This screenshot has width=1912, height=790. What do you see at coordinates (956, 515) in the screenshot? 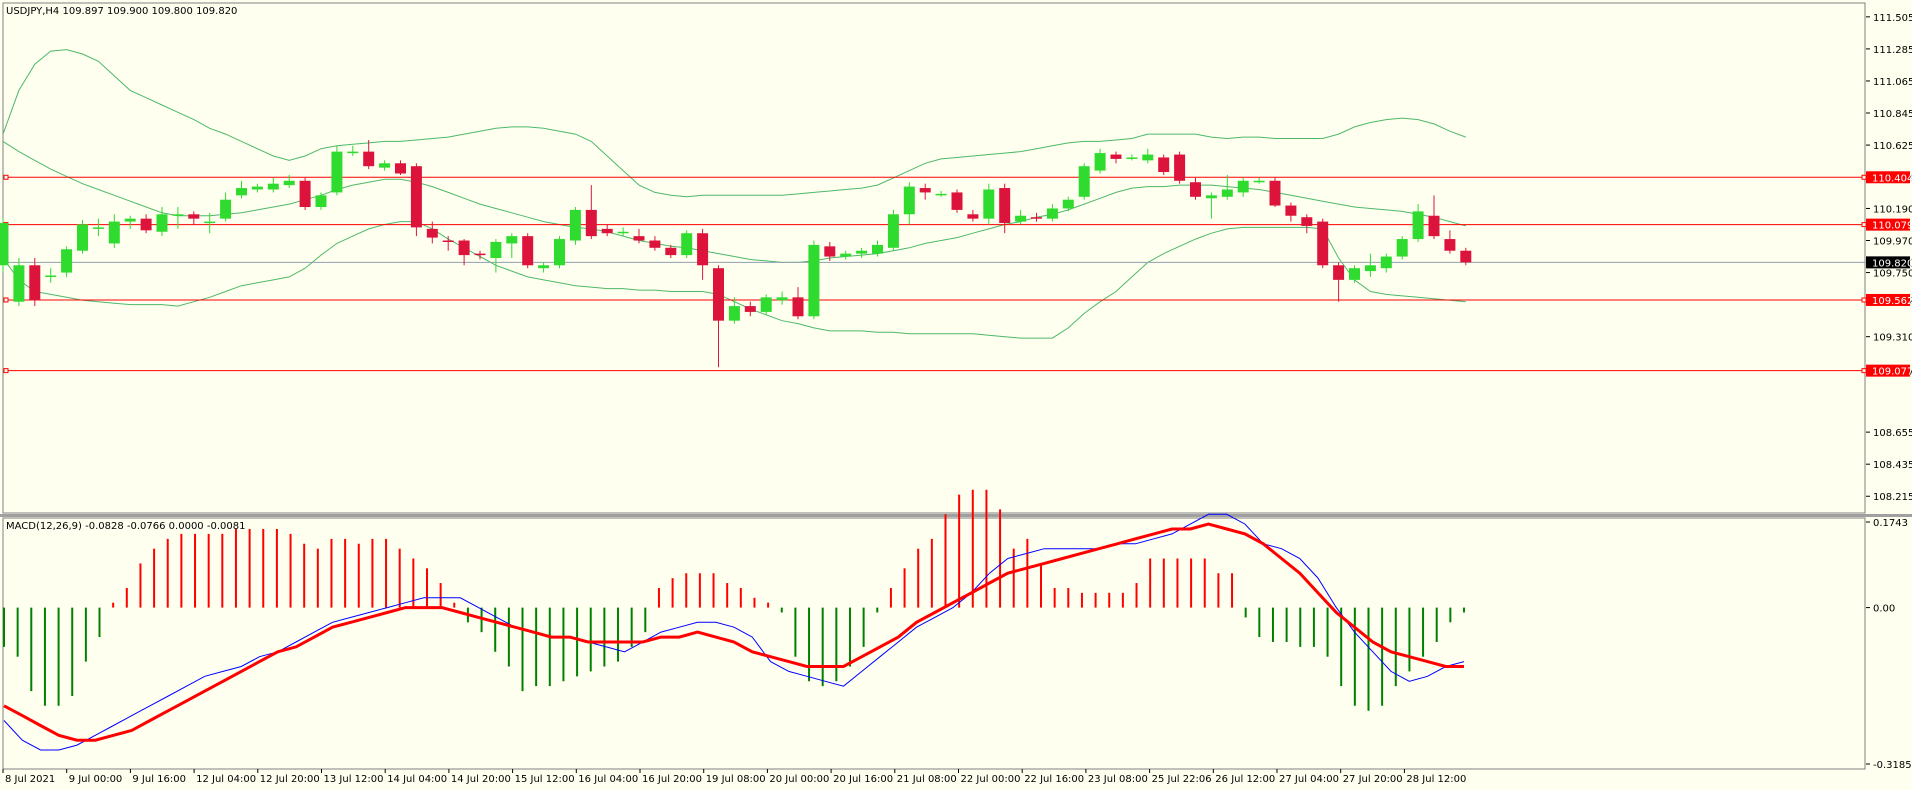
I see `panel-separator` at bounding box center [956, 515].